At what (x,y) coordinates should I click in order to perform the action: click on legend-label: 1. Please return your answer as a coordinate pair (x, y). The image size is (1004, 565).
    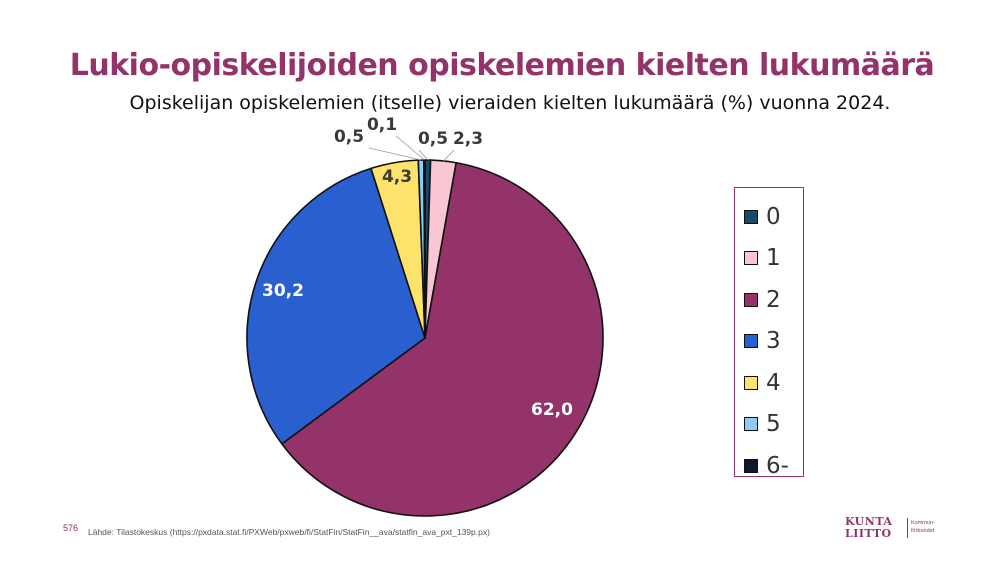
    Looking at the image, I should click on (773, 258).